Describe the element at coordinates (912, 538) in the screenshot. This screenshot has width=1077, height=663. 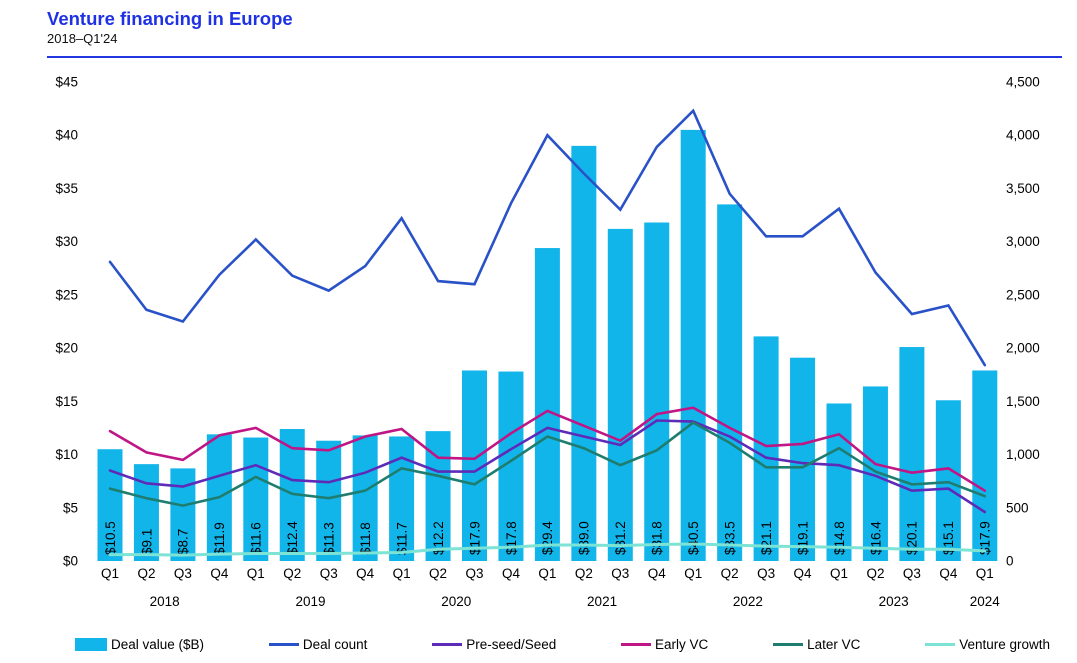
I see `bar-value-label: $20.1` at that location.